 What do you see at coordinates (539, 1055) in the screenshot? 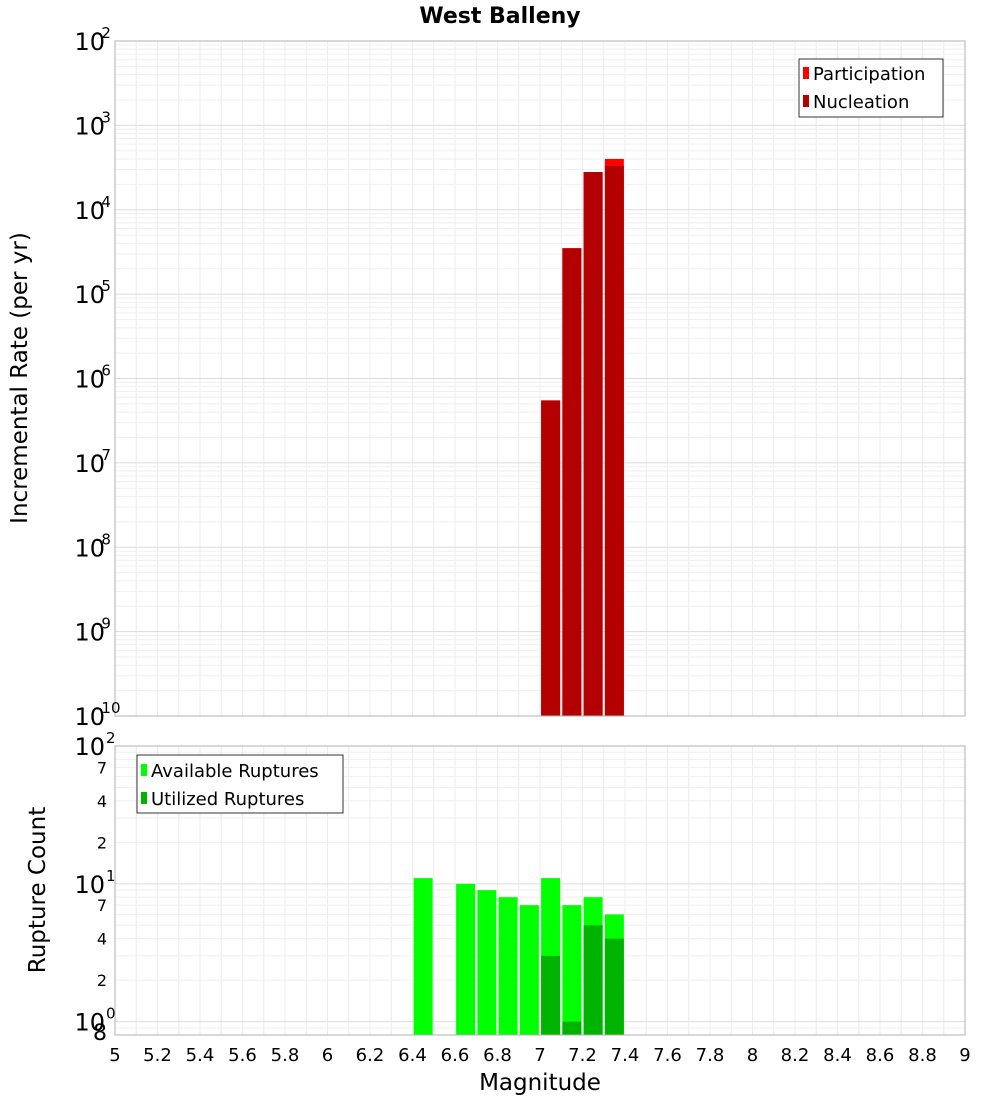
I see `x-tick-label: 7` at bounding box center [539, 1055].